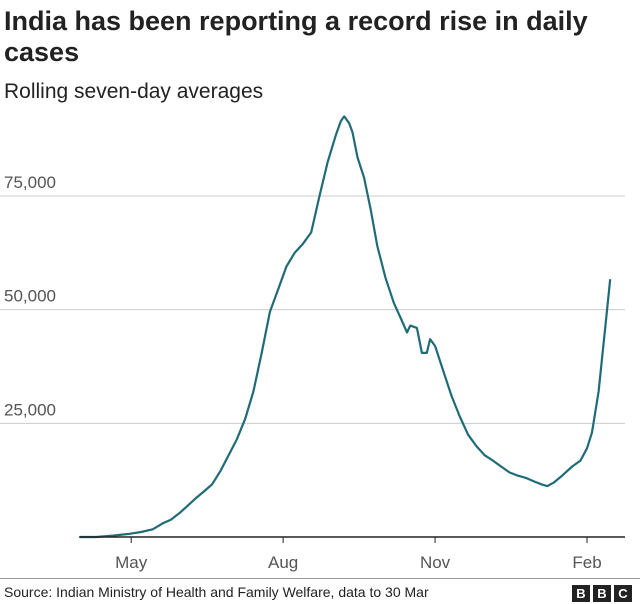  What do you see at coordinates (134, 91) in the screenshot?
I see `chart-subtitle: Rolling seven-day averages` at bounding box center [134, 91].